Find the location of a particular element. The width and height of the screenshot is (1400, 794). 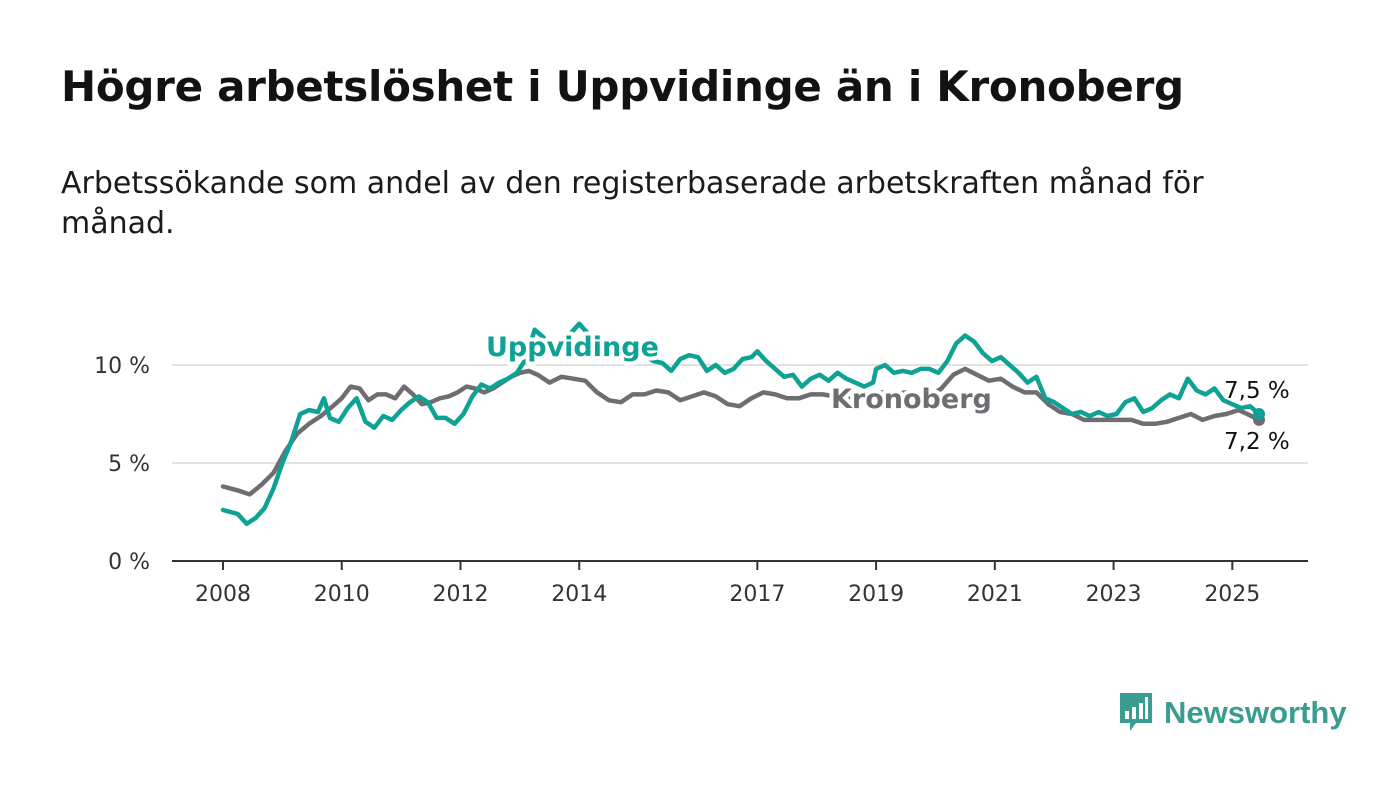

x-tick-label: 2023 is located at coordinates (1114, 594).